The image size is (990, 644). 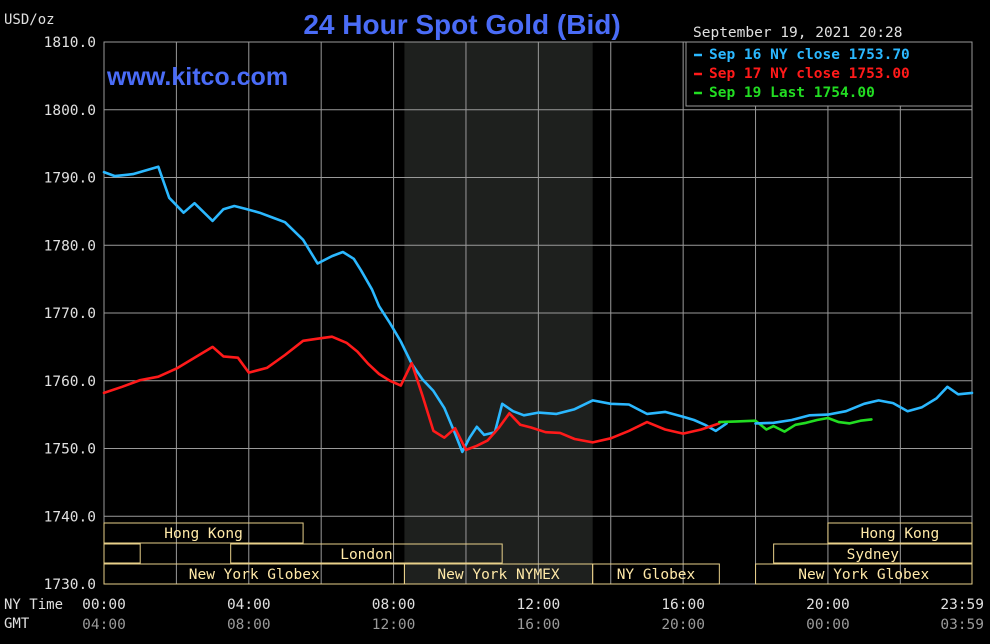 What do you see at coordinates (798, 33) in the screenshot?
I see `timestamp: September 19, 2021 20:28` at bounding box center [798, 33].